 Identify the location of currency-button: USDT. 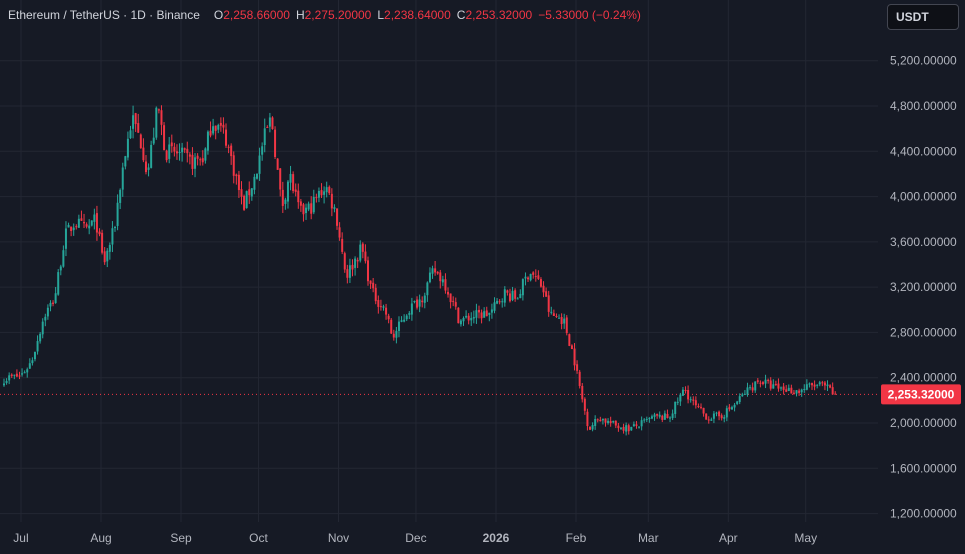
(923, 17).